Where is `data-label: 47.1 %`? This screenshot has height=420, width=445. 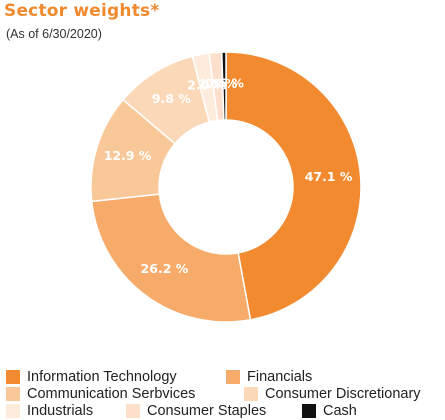 data-label: 47.1 % is located at coordinates (329, 176).